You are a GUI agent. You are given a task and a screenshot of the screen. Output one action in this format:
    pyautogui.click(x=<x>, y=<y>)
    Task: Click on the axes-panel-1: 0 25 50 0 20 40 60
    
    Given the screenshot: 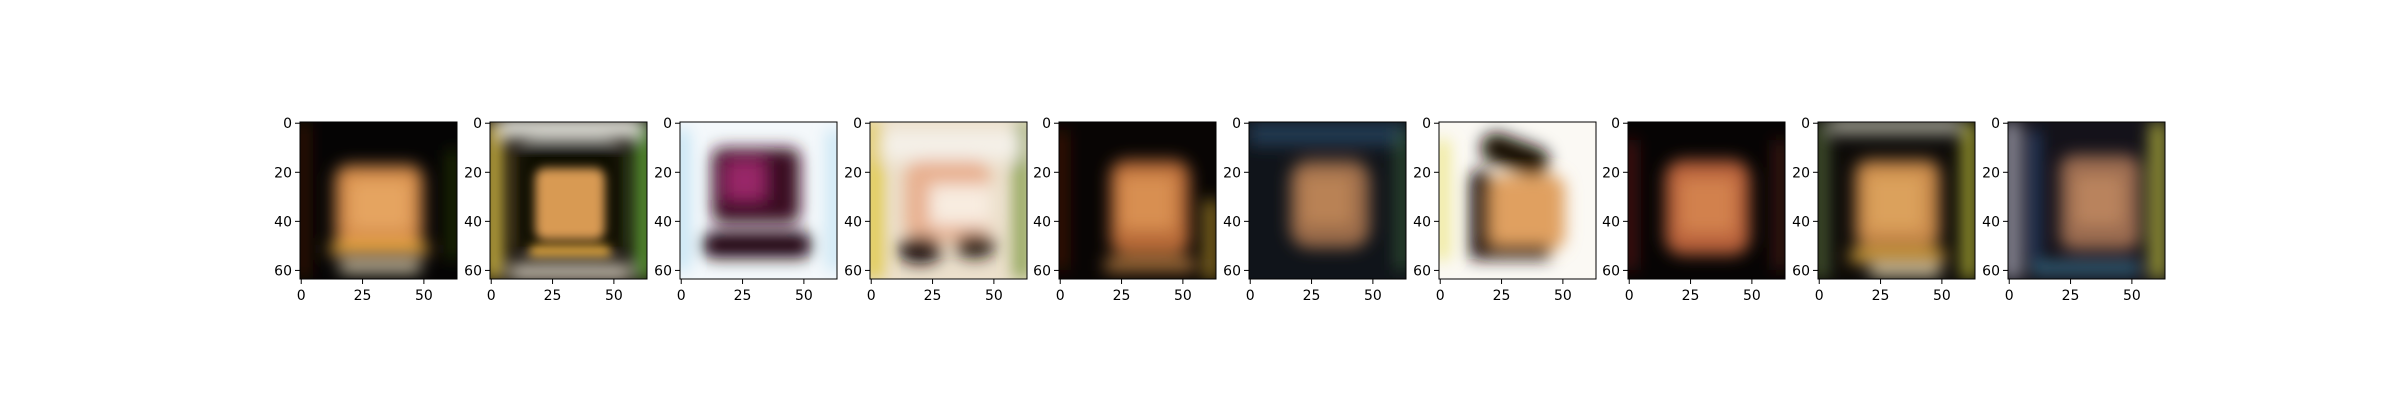 What is the action you would take?
    pyautogui.click(x=353, y=210)
    